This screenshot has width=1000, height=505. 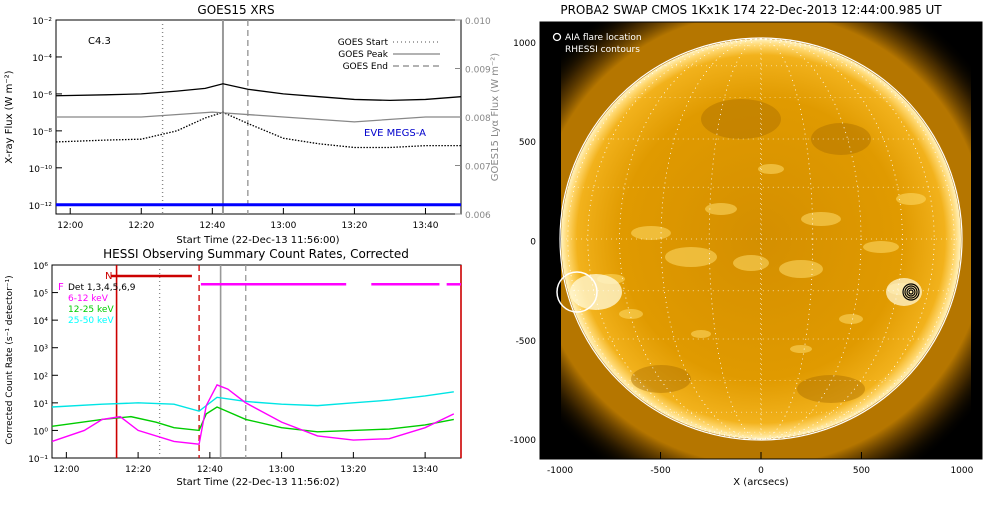 What do you see at coordinates (43, 363) in the screenshot?
I see `hessi-y-ticks: 10⁶ 10⁵ 10⁴ 10³ 10² 10¹ 10⁰ 10⁻¹` at bounding box center [43, 363].